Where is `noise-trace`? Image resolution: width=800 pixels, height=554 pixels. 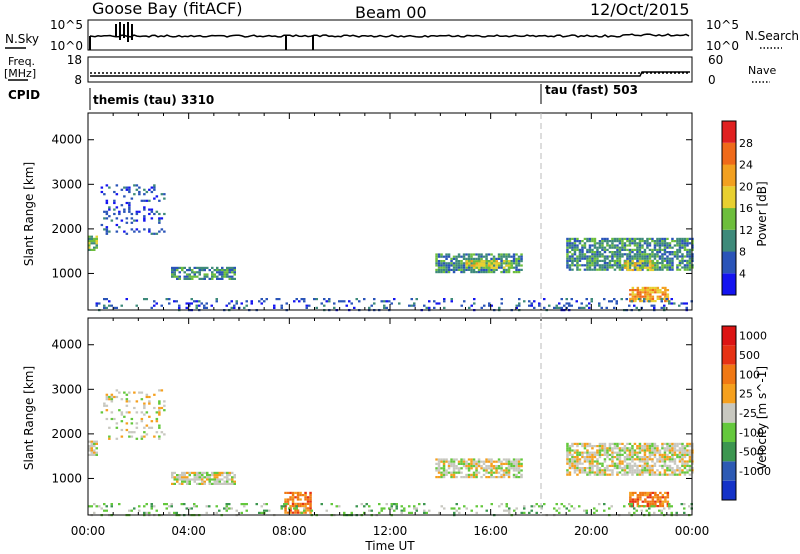
noise-trace is located at coordinates (389, 35).